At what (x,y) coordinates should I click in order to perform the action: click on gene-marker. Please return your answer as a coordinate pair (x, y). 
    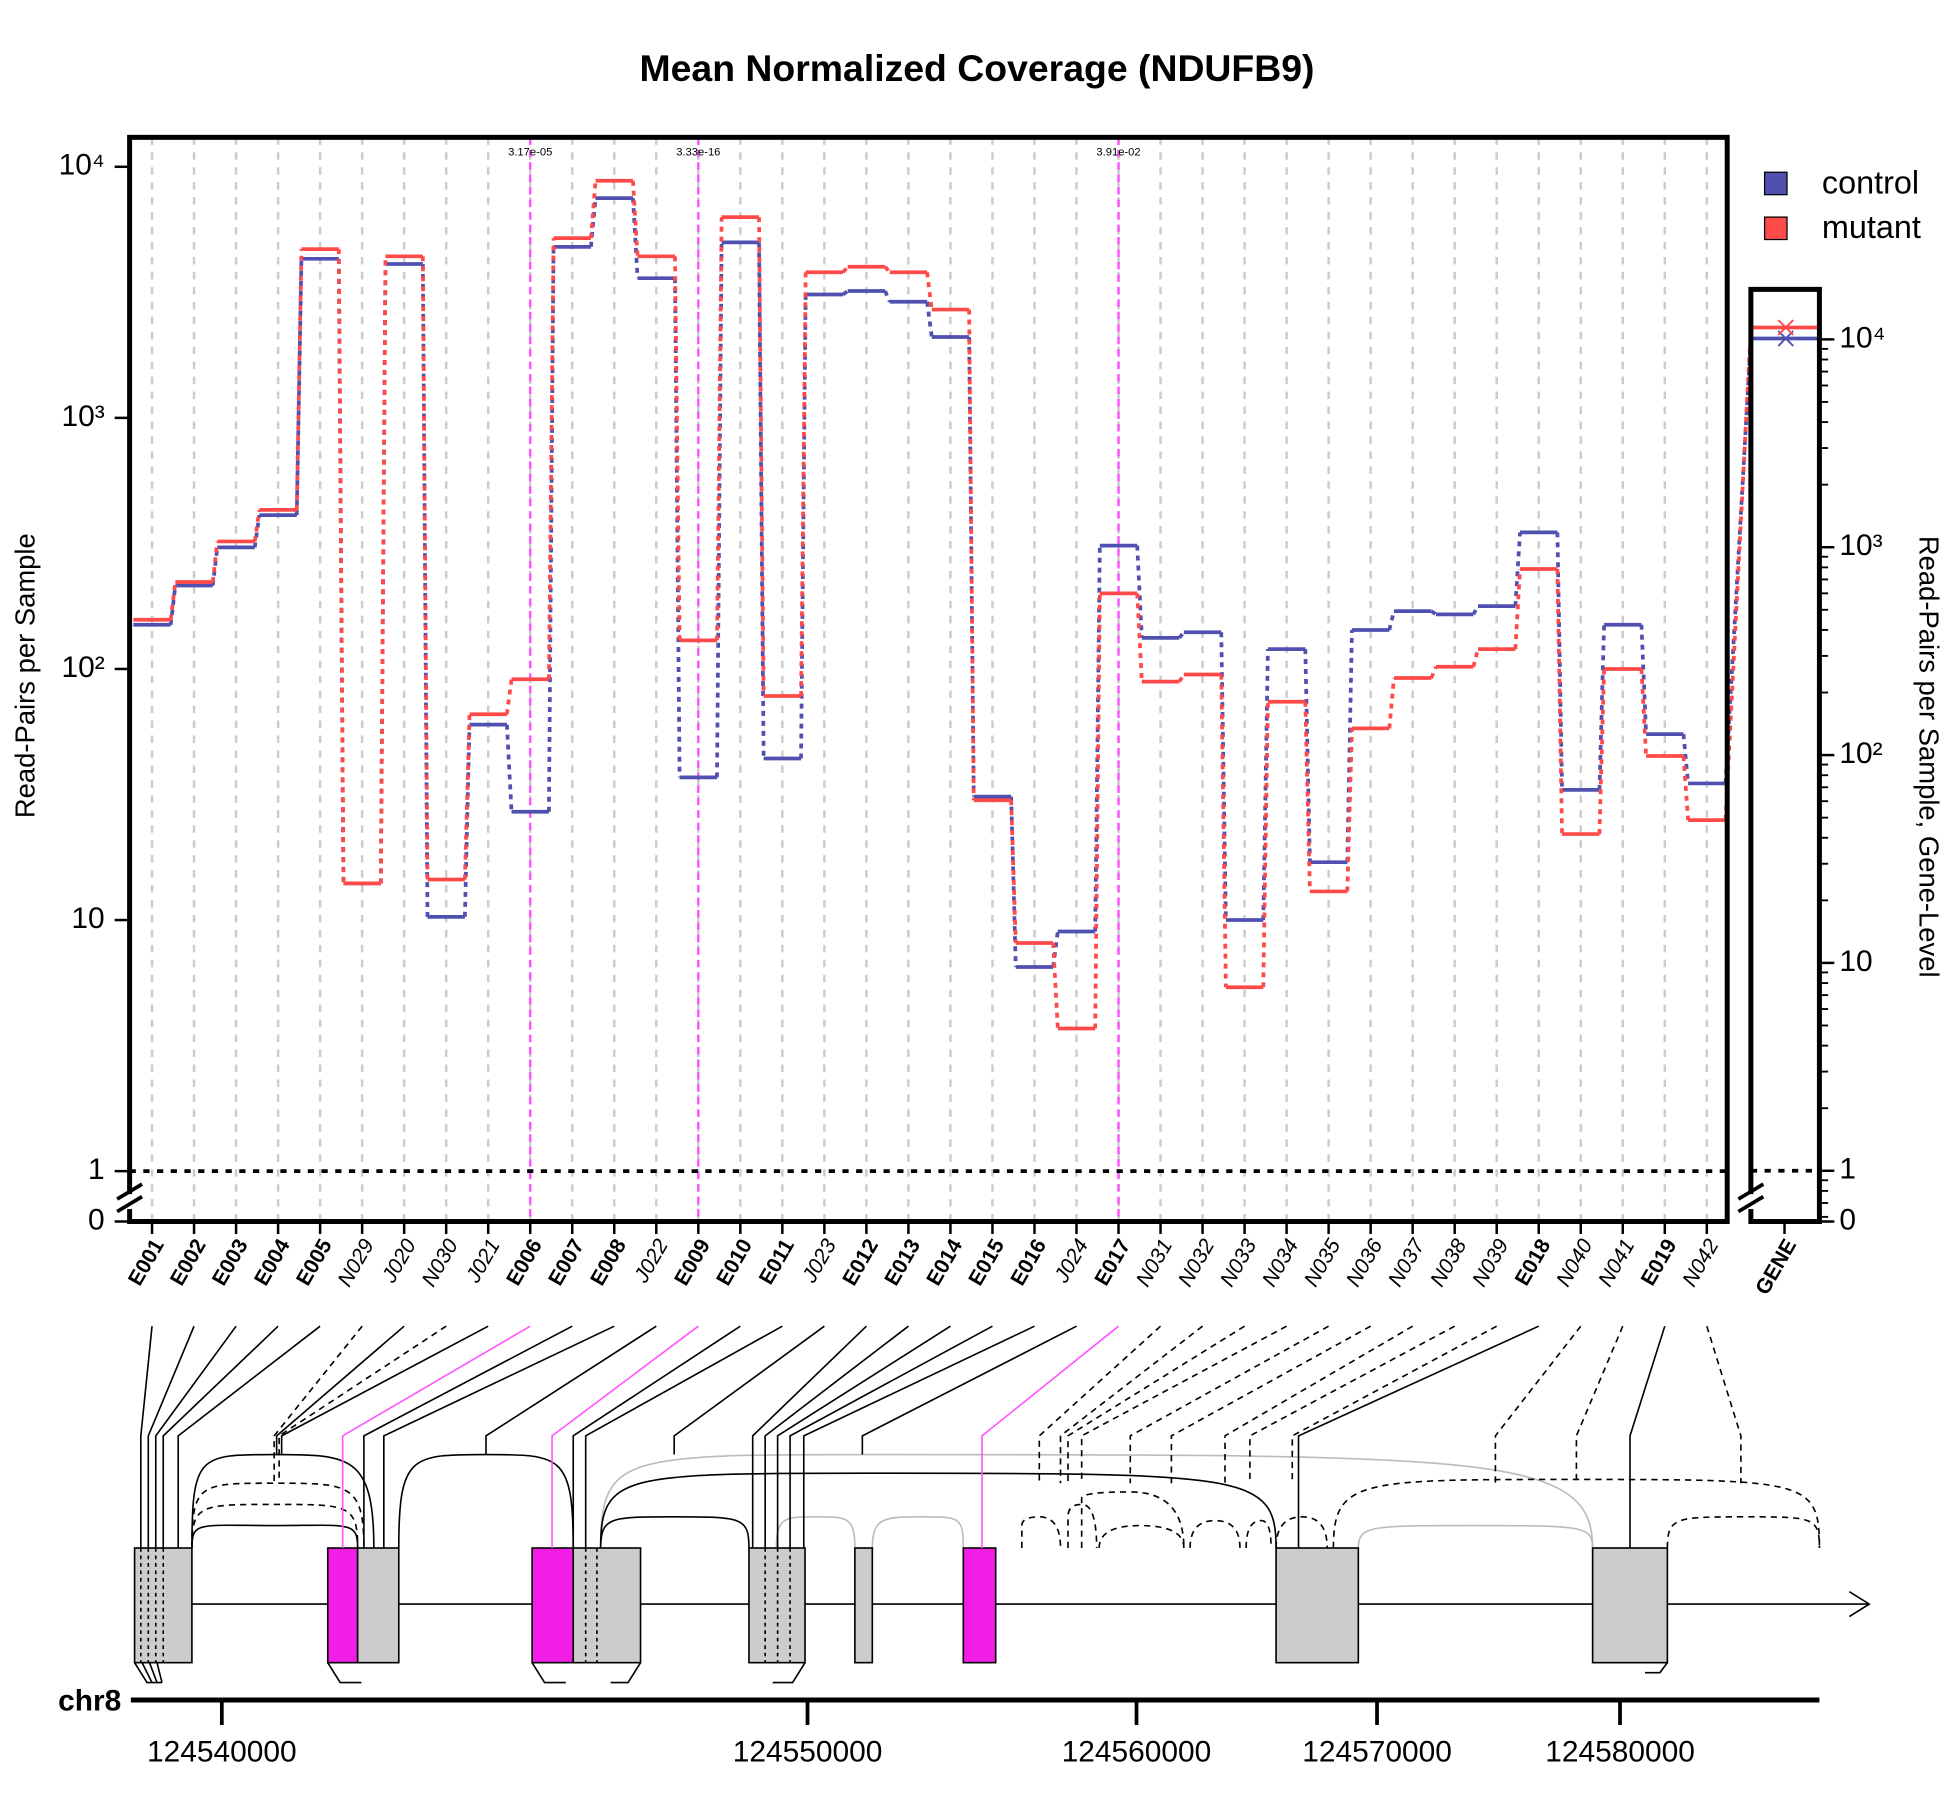
    Looking at the image, I should click on (1785, 327).